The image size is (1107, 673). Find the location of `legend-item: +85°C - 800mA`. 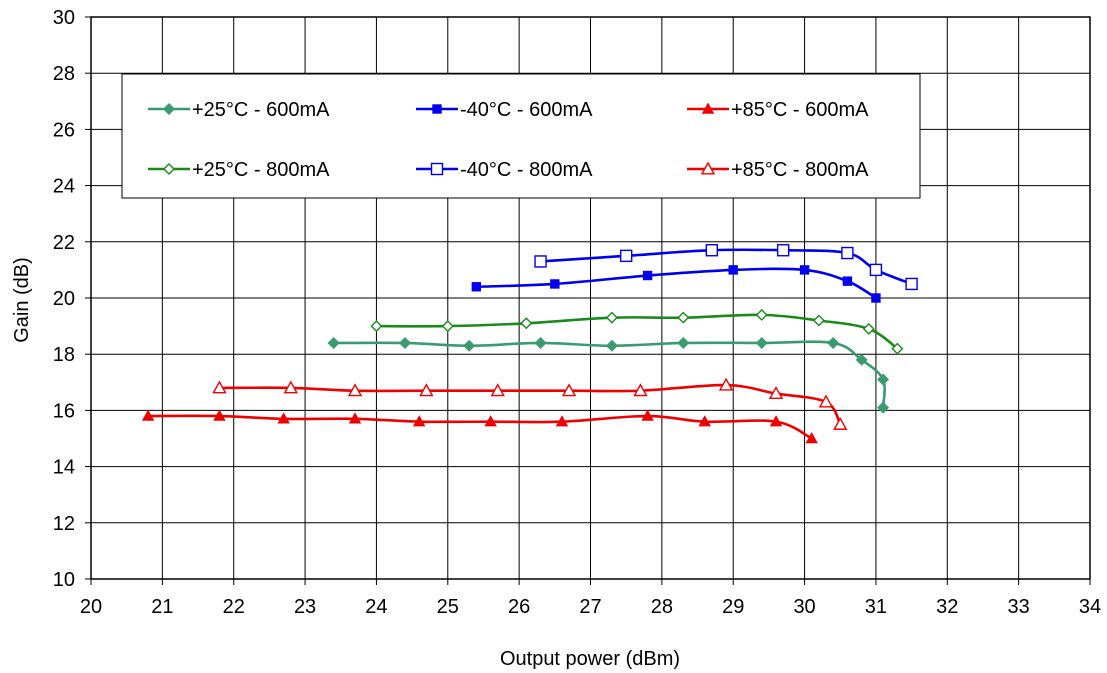

legend-item: +85°C - 800mA is located at coordinates (778, 170).